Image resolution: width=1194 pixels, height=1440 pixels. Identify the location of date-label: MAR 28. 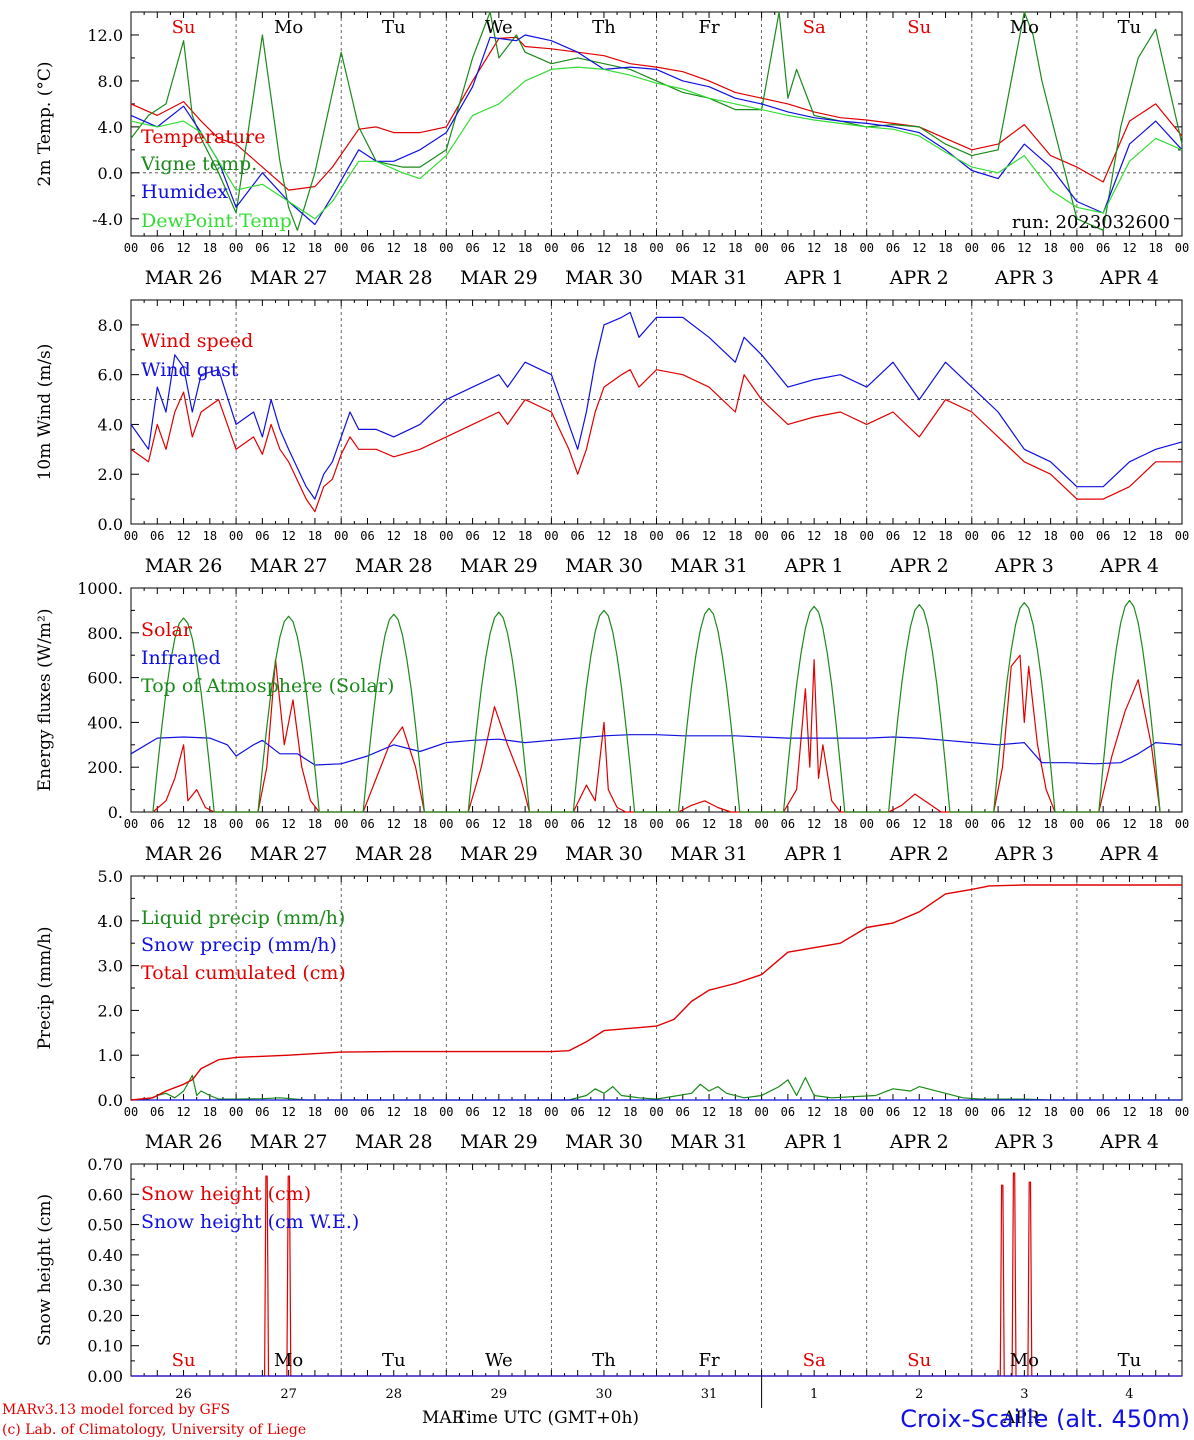
(394, 566).